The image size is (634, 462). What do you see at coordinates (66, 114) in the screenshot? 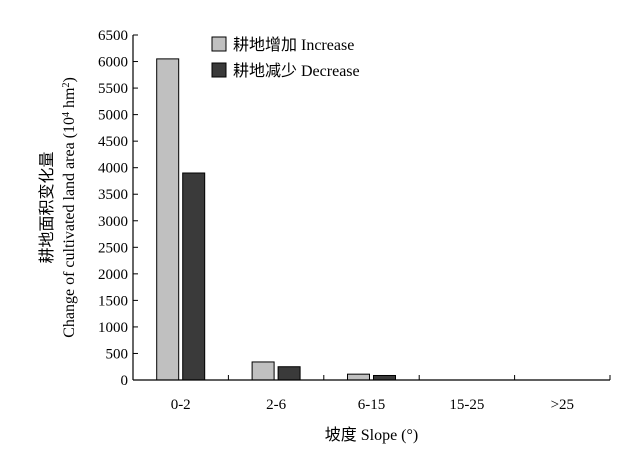
I see `y-title-exp1: 4` at bounding box center [66, 114].